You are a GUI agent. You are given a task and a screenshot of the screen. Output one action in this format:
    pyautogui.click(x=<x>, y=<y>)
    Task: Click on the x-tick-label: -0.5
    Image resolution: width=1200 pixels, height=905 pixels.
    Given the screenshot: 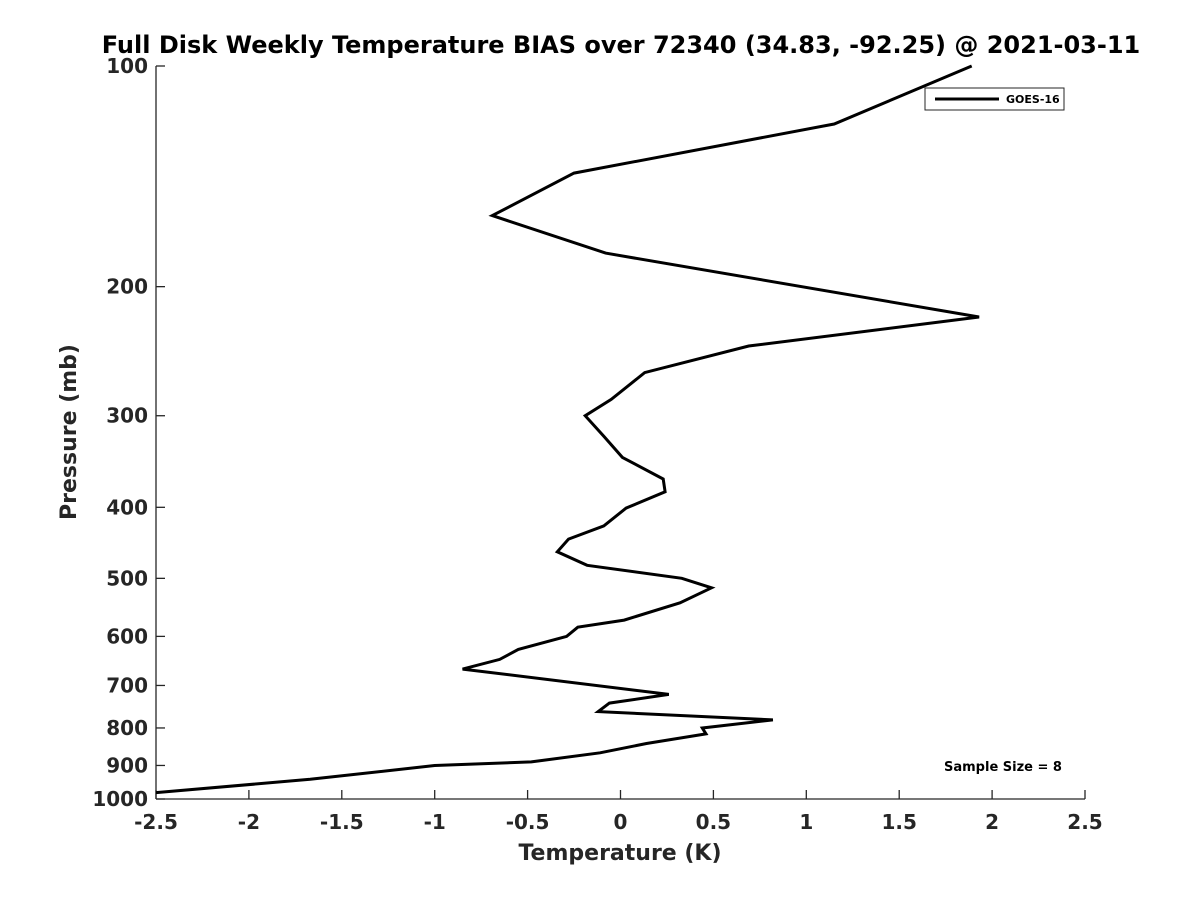 What is the action you would take?
    pyautogui.click(x=528, y=822)
    